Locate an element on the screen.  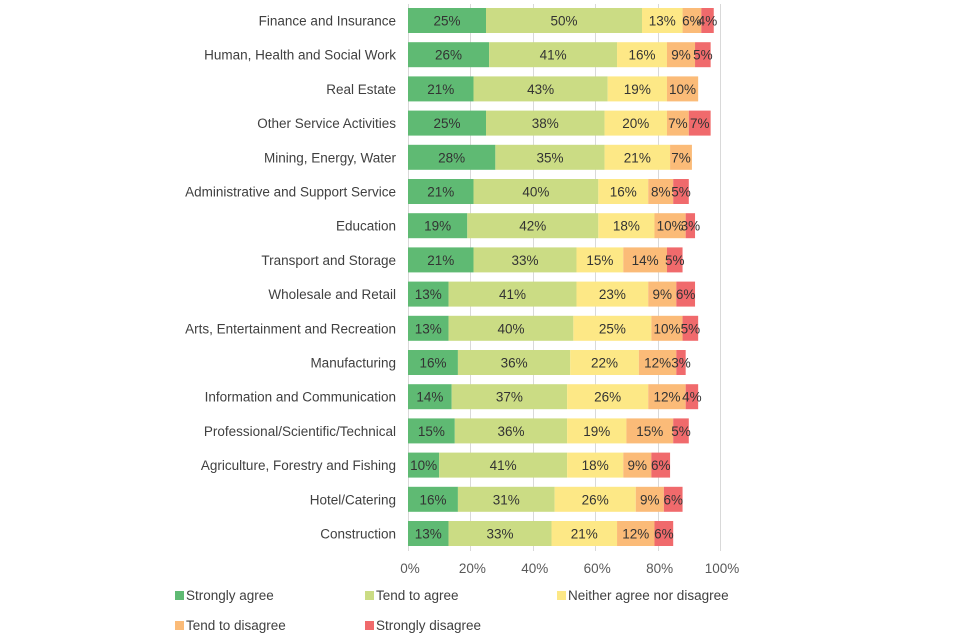
bar-row: 13% 41% 23% 9% 6% is located at coordinates (551, 294).